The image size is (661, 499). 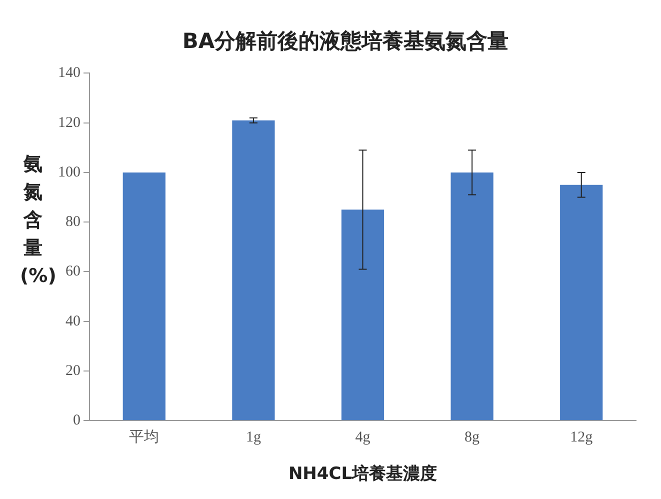 What do you see at coordinates (38, 220) in the screenshot?
I see `y-axis-title: 氨氮含量(%)` at bounding box center [38, 220].